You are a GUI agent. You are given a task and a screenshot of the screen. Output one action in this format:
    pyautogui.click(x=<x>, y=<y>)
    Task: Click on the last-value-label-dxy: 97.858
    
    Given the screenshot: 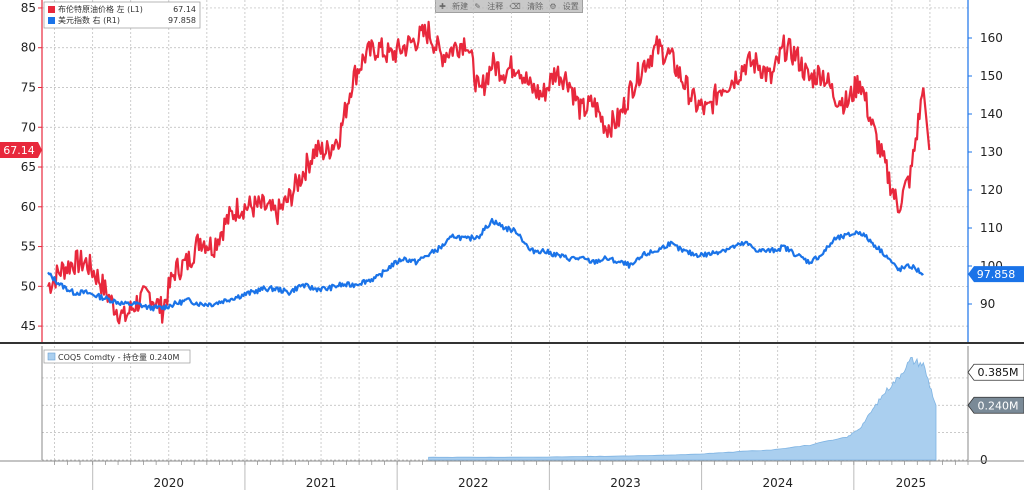 What is the action you would take?
    pyautogui.click(x=996, y=274)
    